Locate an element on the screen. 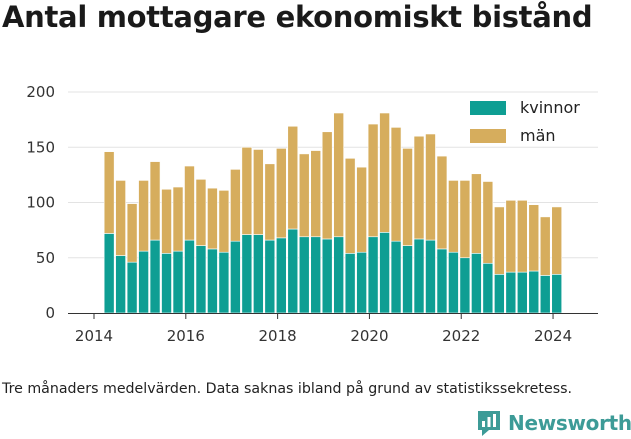  y-tick-label: 200 is located at coordinates (40, 92).